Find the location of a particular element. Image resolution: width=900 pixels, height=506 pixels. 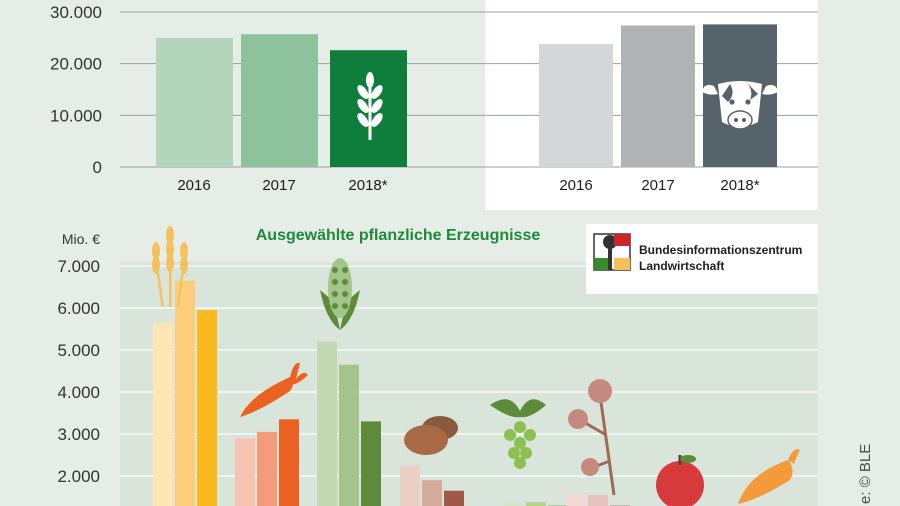

top-right-x-axis: 2016 2017 2018* is located at coordinates (659, 185).